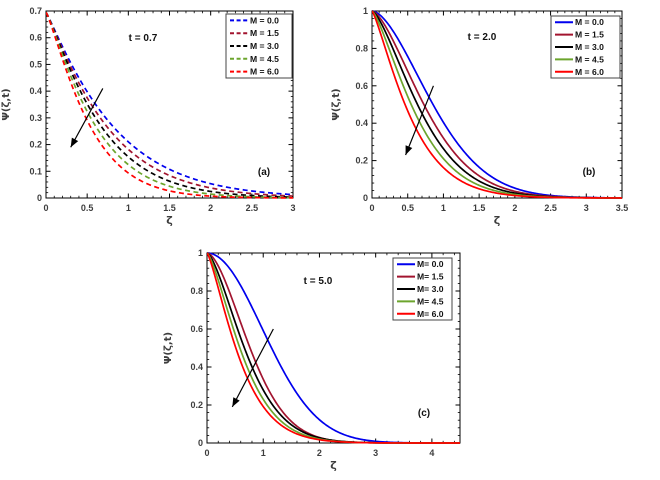 This screenshot has width=660, height=480. I want to click on panel-letter: (c), so click(424, 413).